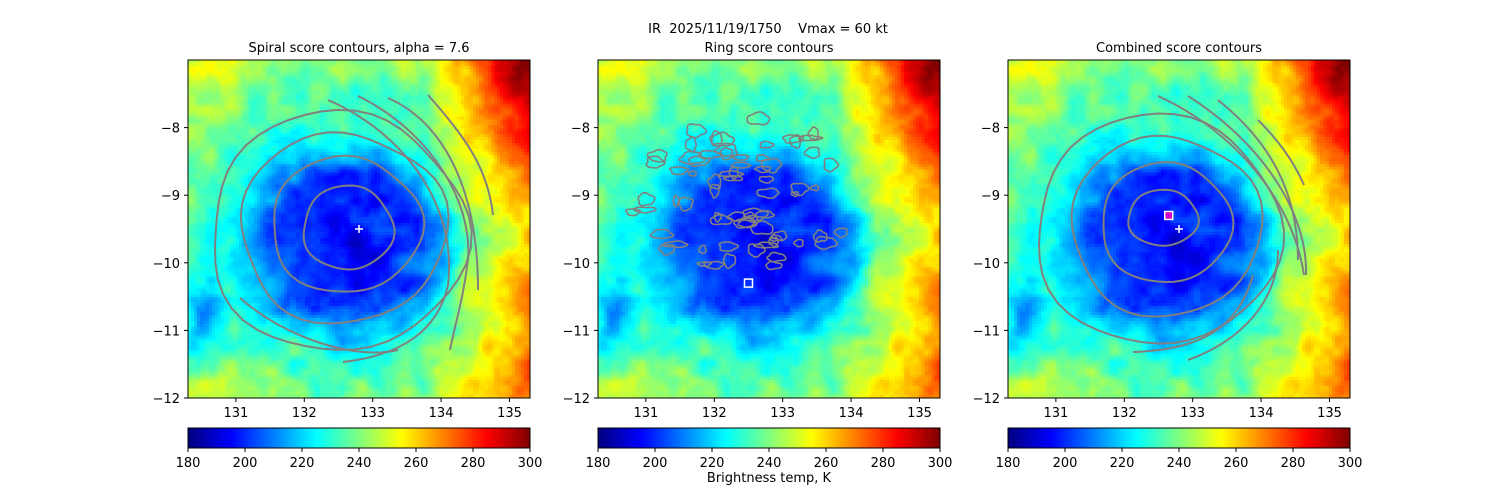  I want to click on panel-title: Combined score contours, so click(1179, 48).